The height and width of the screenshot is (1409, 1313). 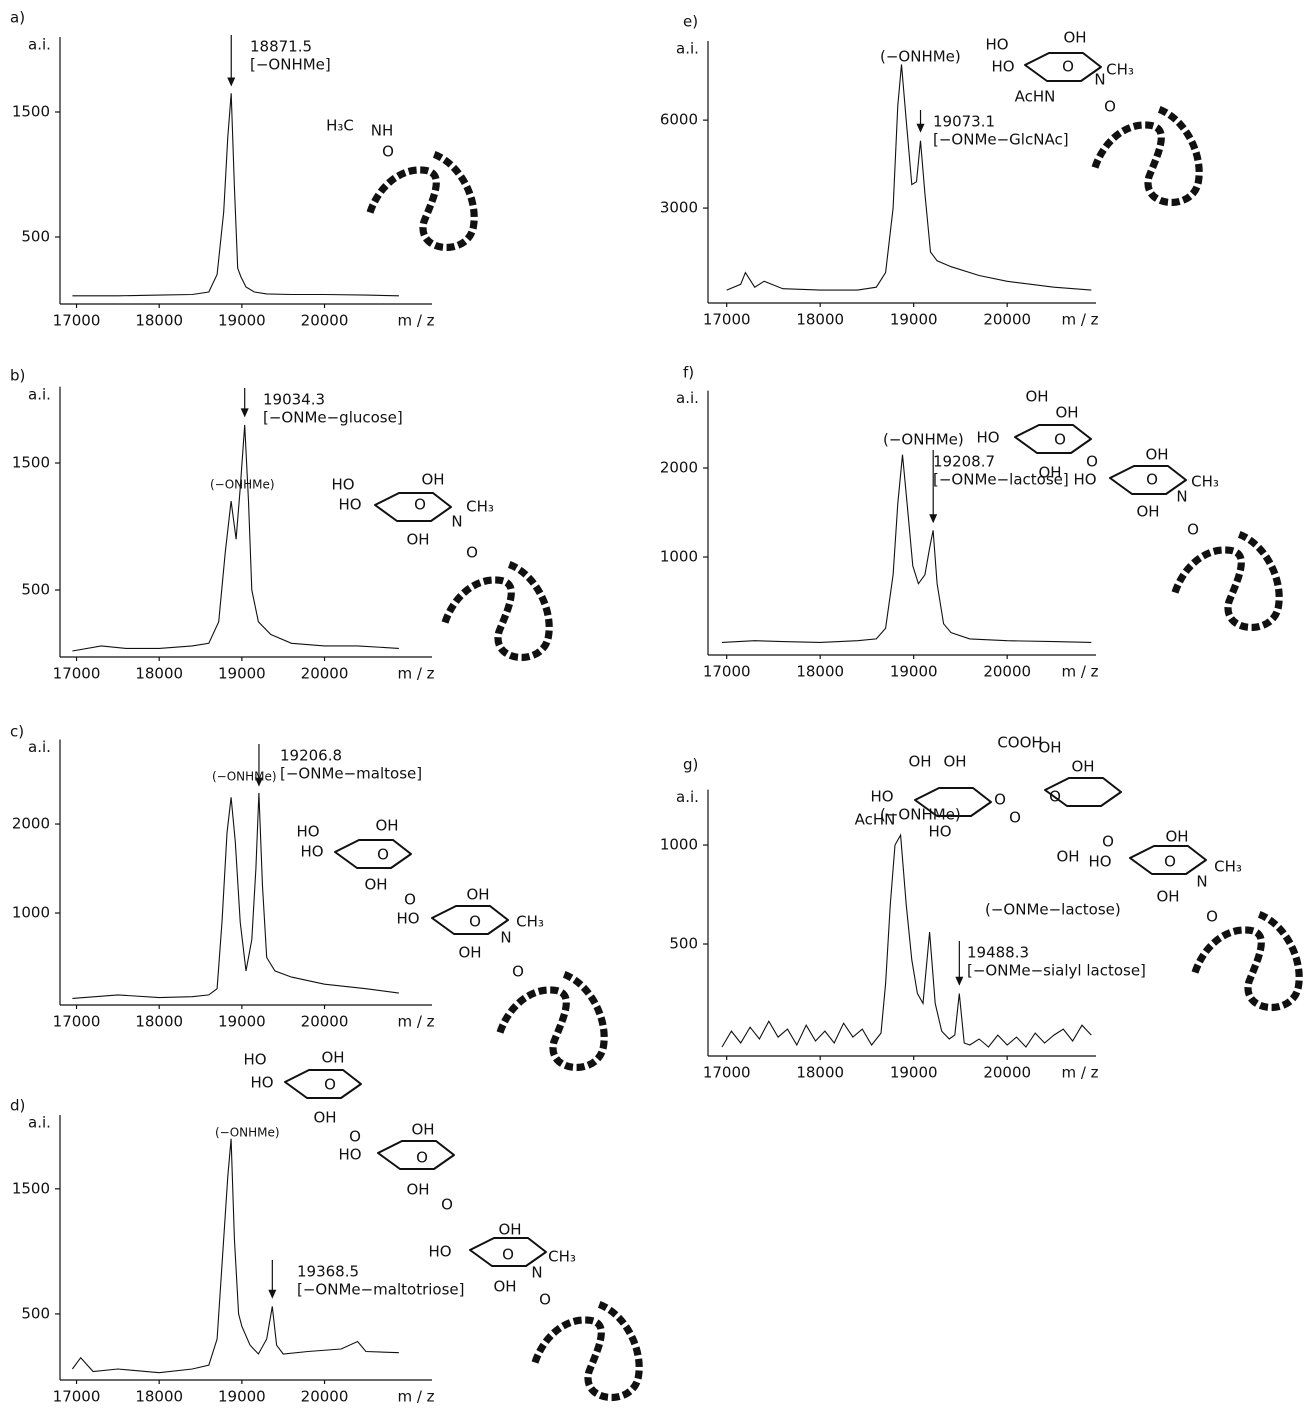 What do you see at coordinates (679, 120) in the screenshot?
I see `y-tick-label: 6000` at bounding box center [679, 120].